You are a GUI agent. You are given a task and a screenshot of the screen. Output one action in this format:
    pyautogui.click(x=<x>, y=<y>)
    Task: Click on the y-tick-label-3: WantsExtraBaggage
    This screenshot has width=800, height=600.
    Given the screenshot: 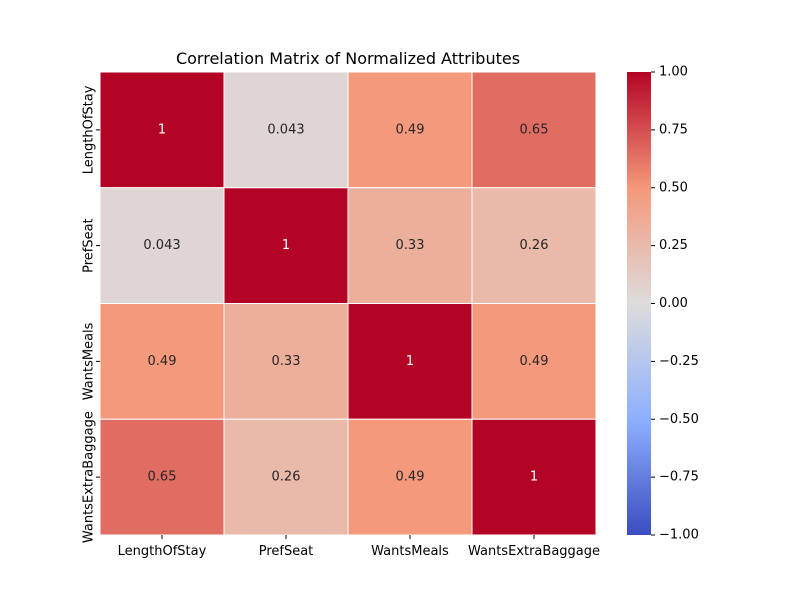 What is the action you would take?
    pyautogui.click(x=89, y=477)
    